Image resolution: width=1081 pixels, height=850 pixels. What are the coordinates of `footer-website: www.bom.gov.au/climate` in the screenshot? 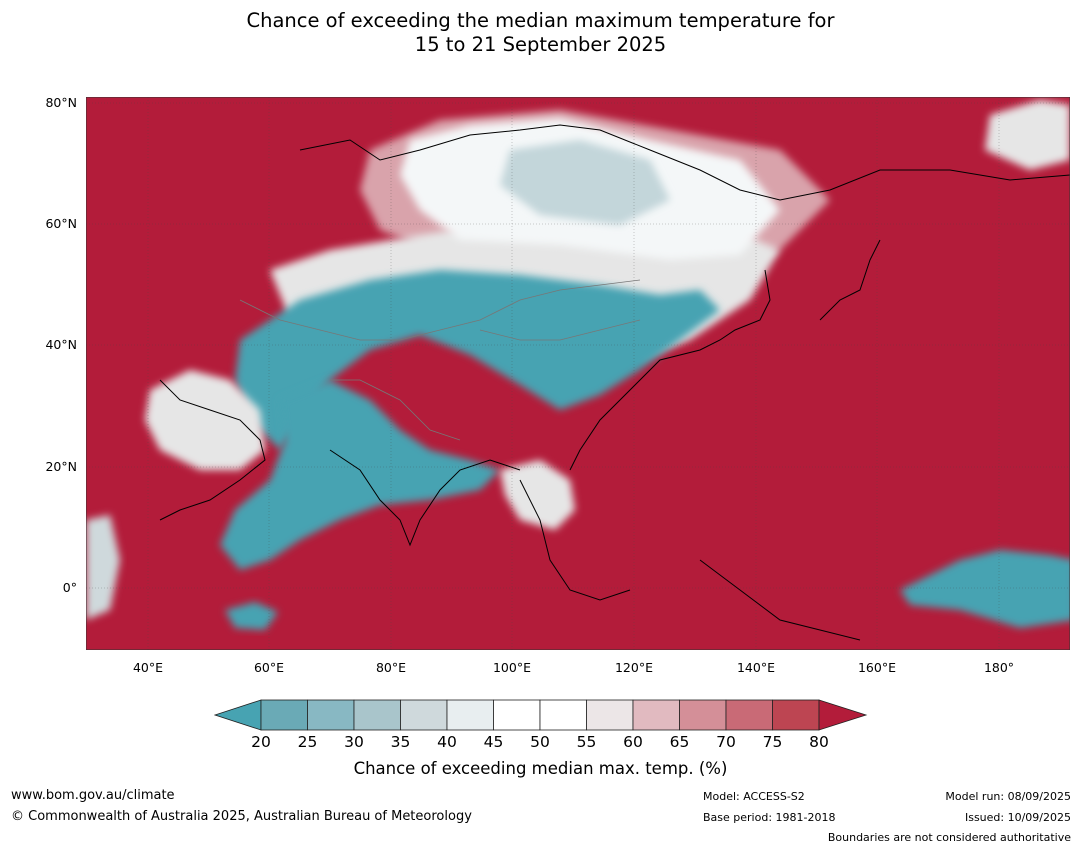 It's located at (93, 795).